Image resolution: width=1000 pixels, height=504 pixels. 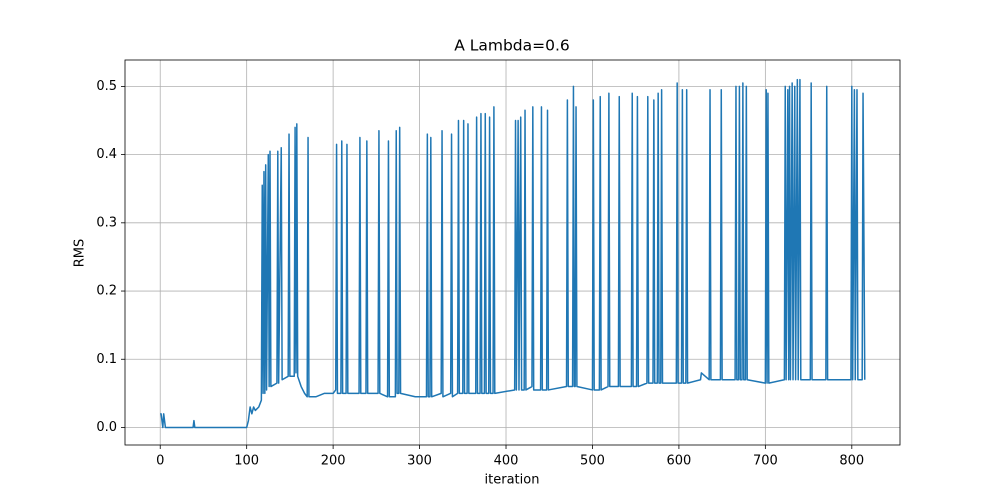 I want to click on x-tick-label: 800, so click(x=851, y=461).